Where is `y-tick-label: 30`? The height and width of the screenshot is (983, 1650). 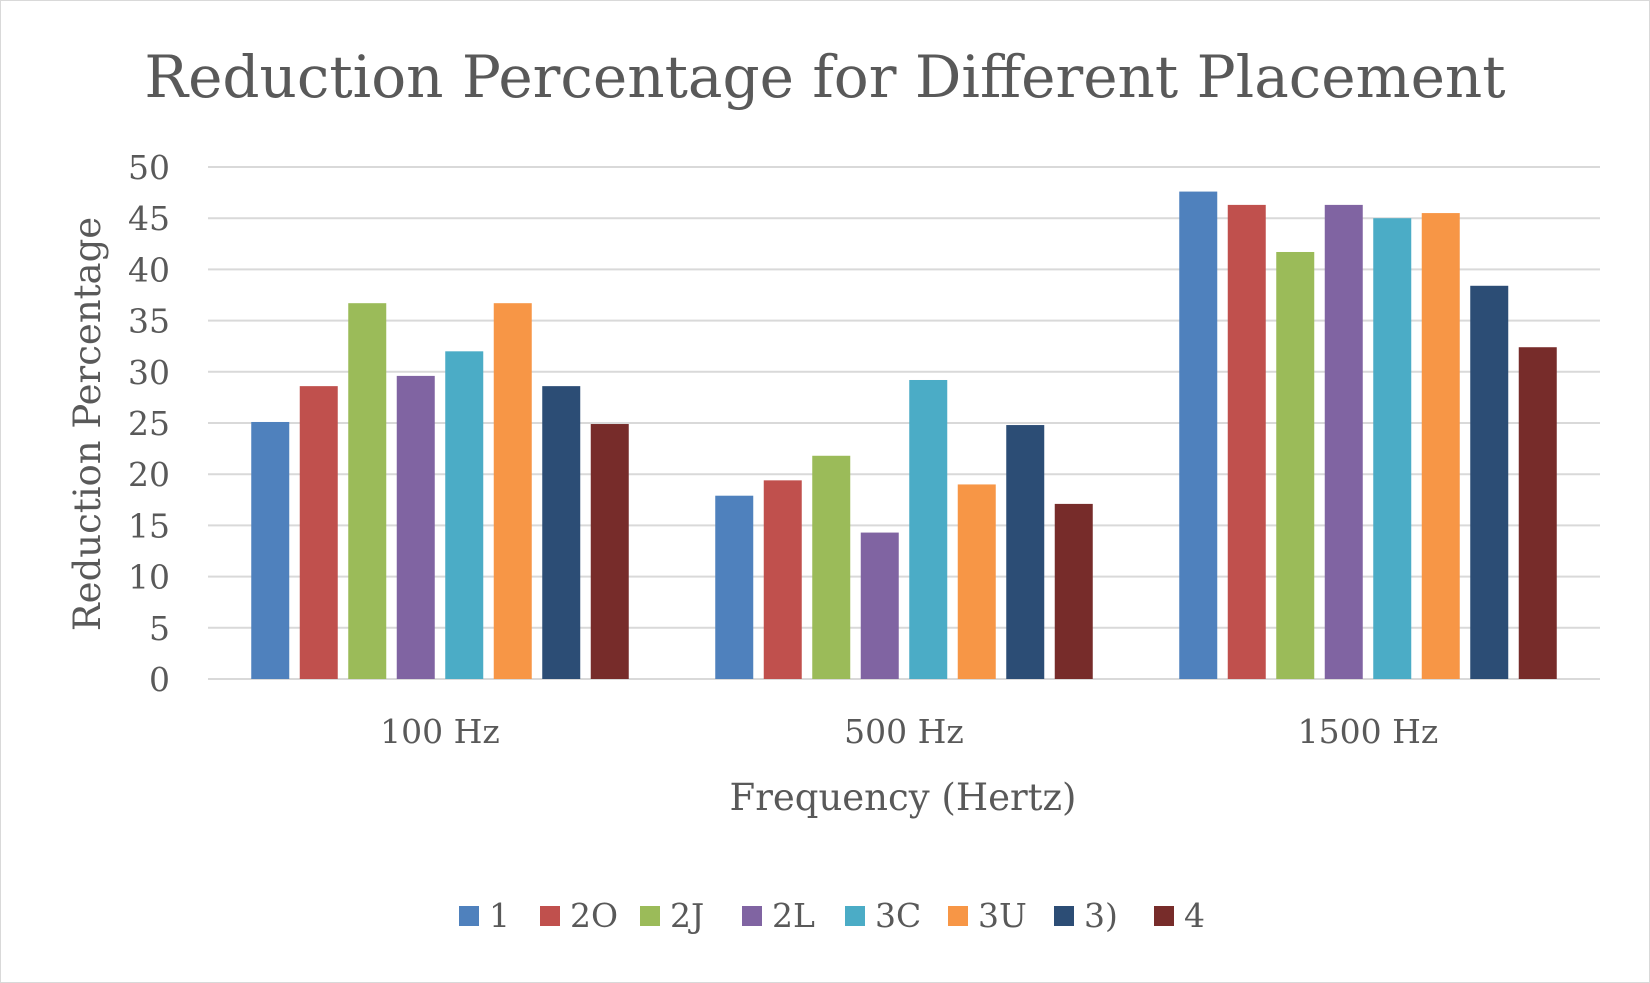
y-tick-label: 30 is located at coordinates (149, 372).